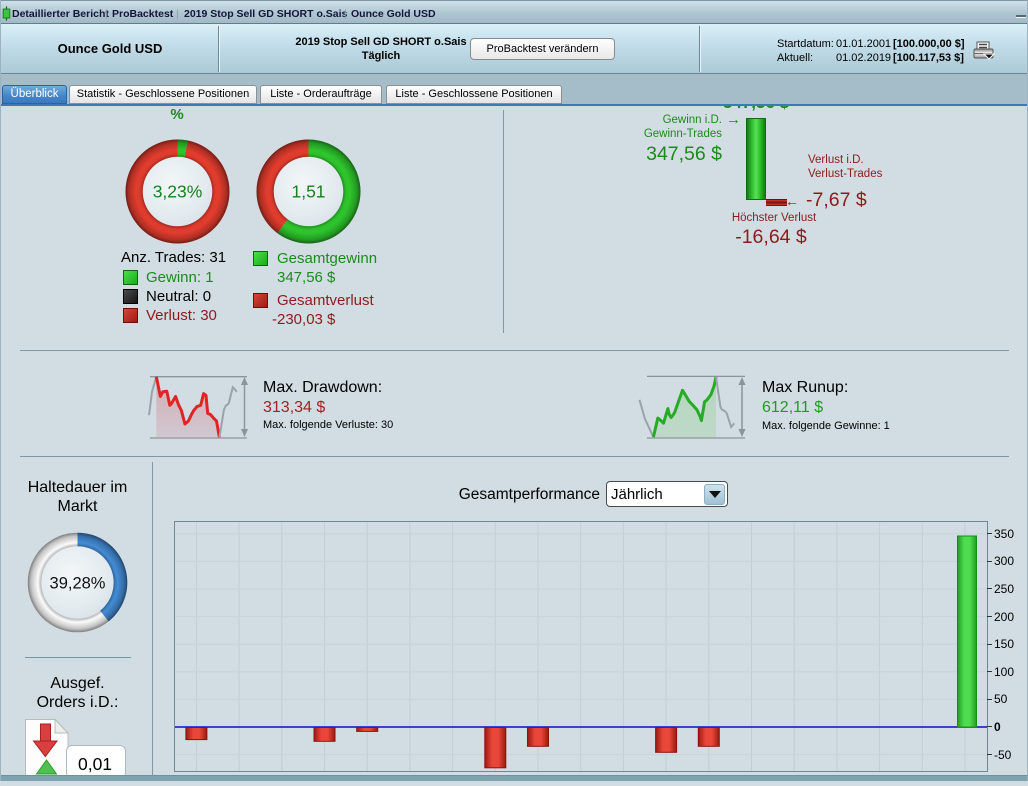  Describe the element at coordinates (308, 192) in the screenshot. I see `svg-text: 1,51` at that location.